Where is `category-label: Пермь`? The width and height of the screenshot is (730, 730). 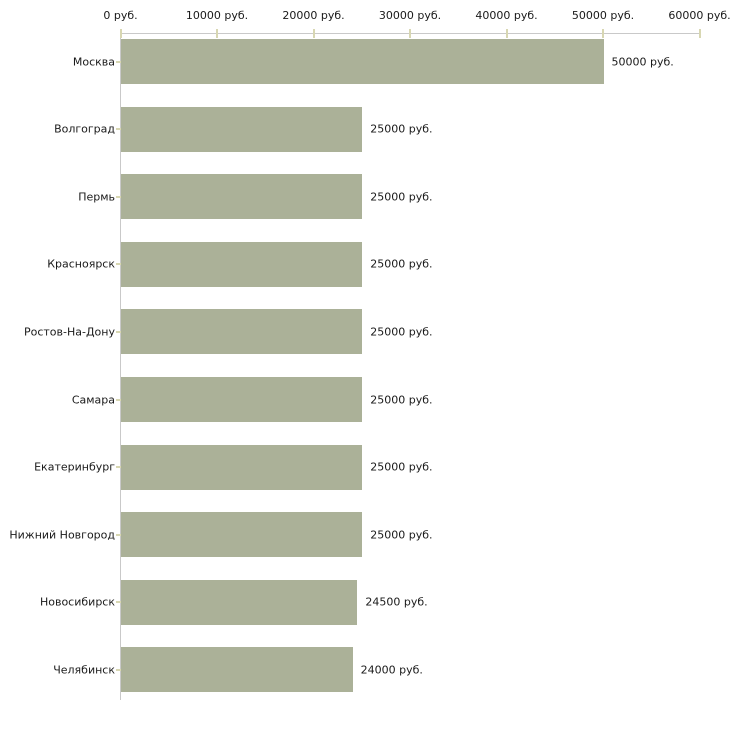
category-label: Пермь is located at coordinates (96, 197).